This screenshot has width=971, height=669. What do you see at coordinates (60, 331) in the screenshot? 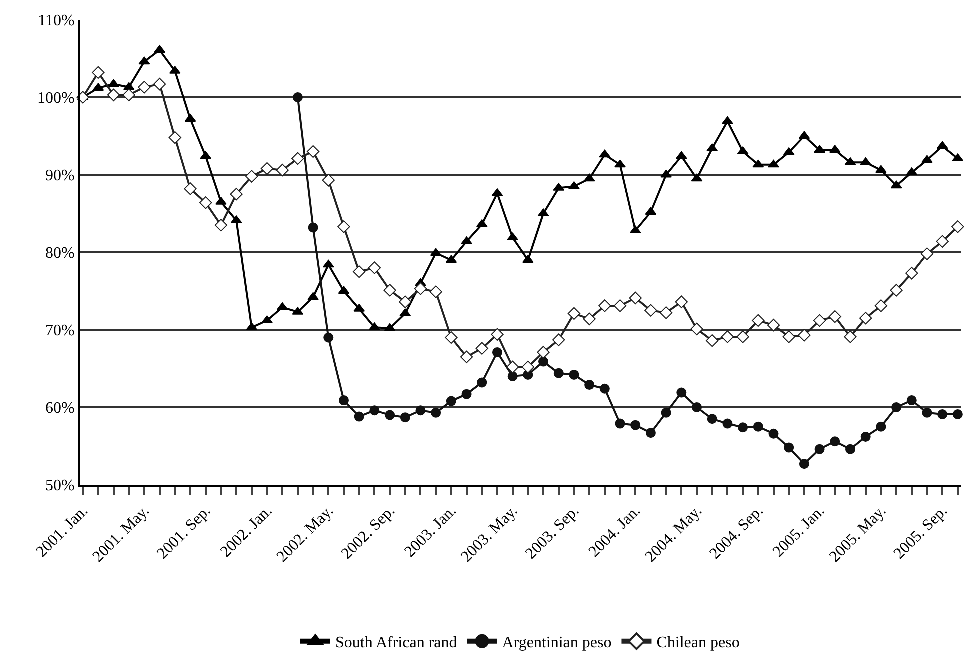
I see `y-tick-label: 70%` at bounding box center [60, 331].